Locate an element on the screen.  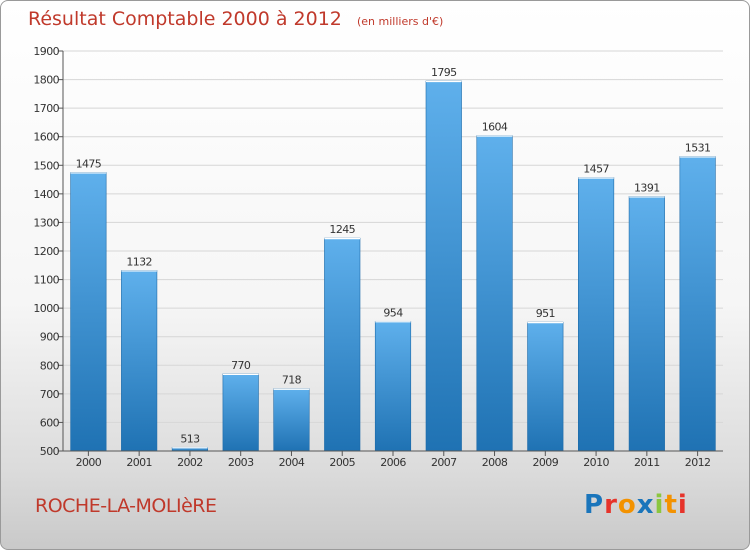
x-tick-label: 2006 is located at coordinates (393, 462).